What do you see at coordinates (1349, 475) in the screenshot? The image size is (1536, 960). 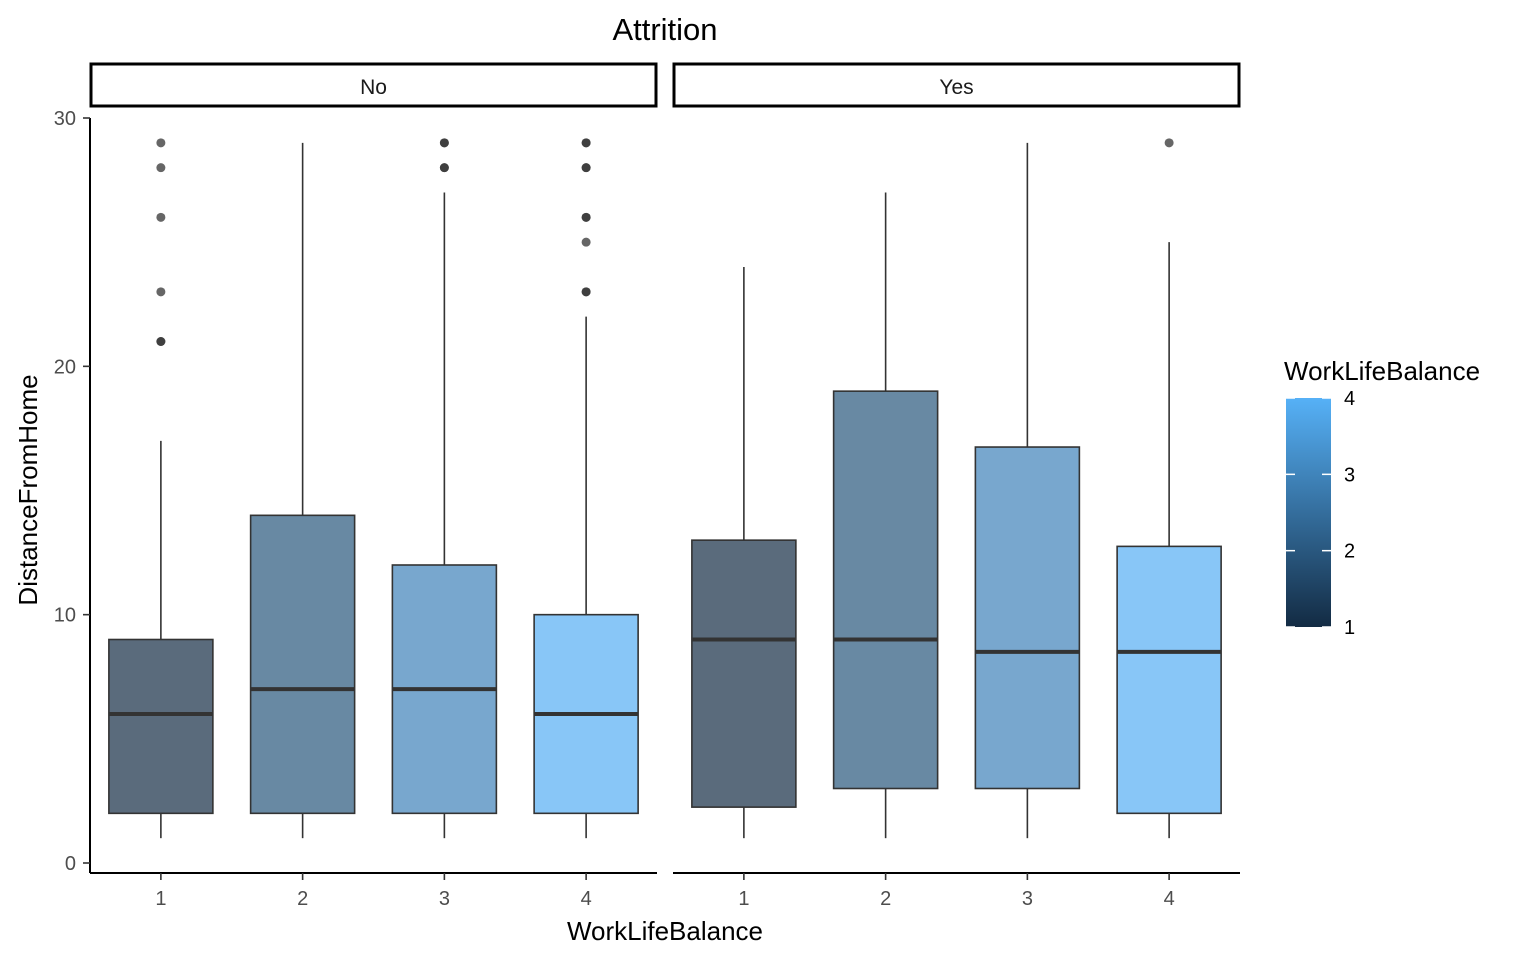 I see `legend-tick-label: 3` at bounding box center [1349, 475].